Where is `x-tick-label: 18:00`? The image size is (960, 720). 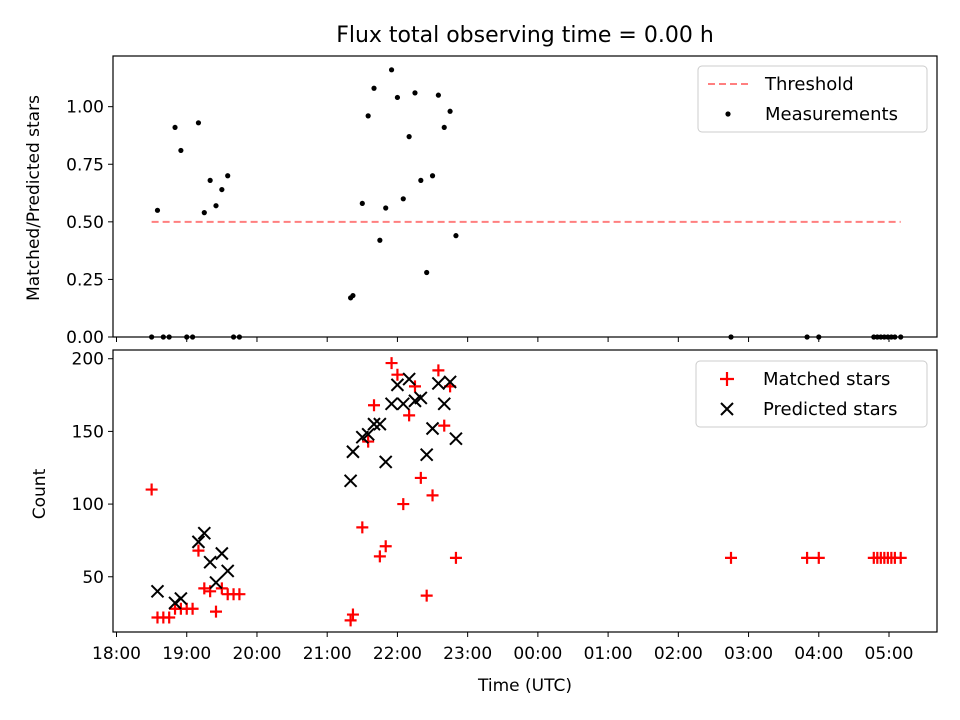
x-tick-label: 18:00 is located at coordinates (116, 654).